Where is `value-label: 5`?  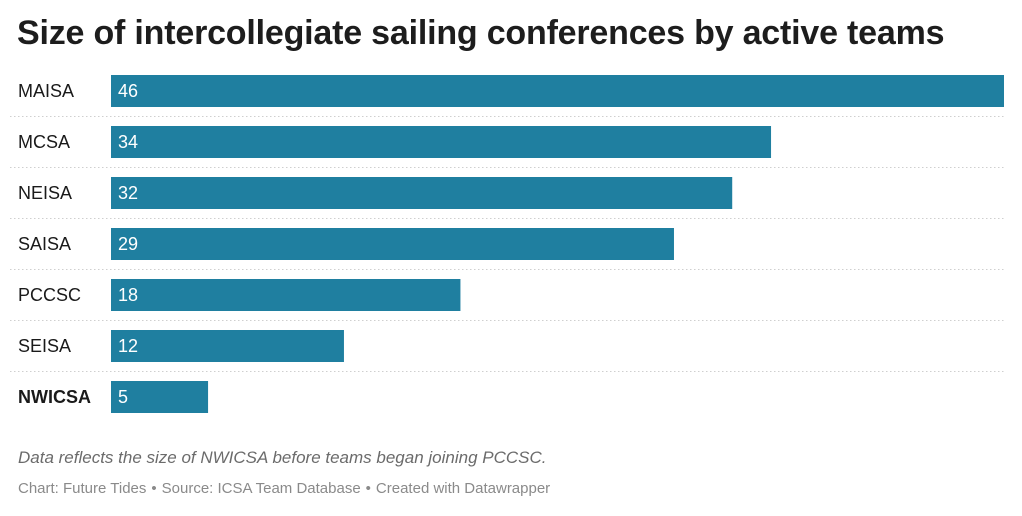 value-label: 5 is located at coordinates (123, 397).